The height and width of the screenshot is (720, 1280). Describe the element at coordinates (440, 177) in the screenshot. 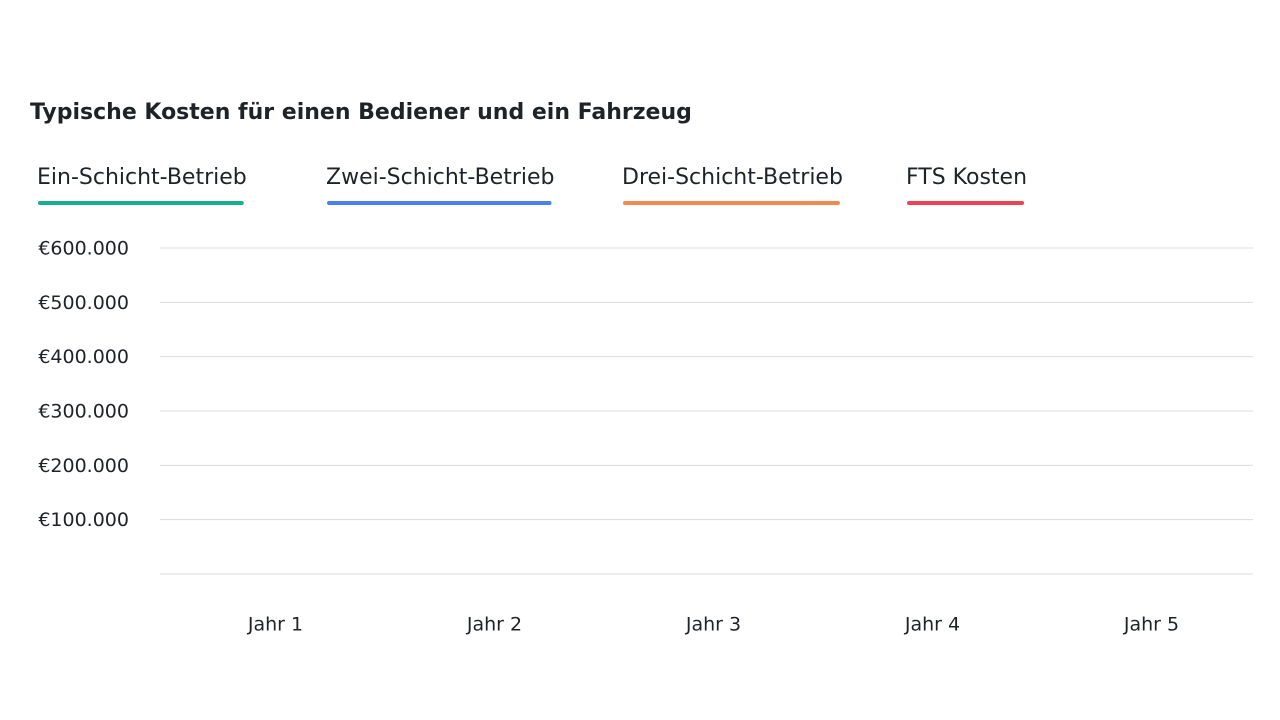

I see `legend-label: Zwei-Schicht-Betrieb` at that location.